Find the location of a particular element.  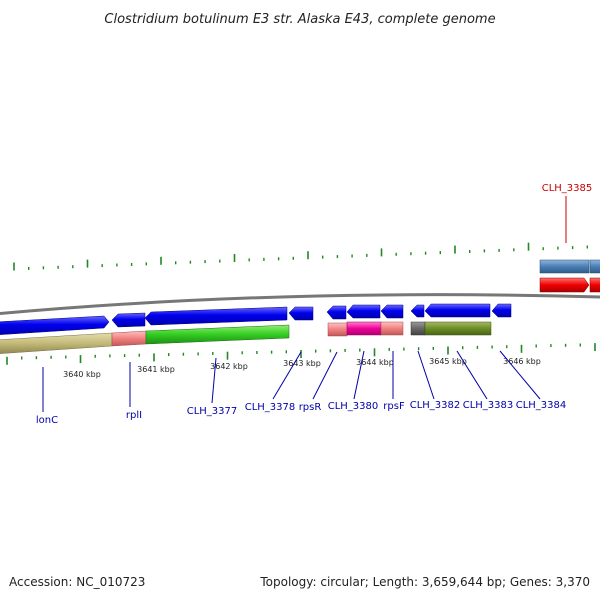

kbp-label: 3646 kbp is located at coordinates (522, 361).